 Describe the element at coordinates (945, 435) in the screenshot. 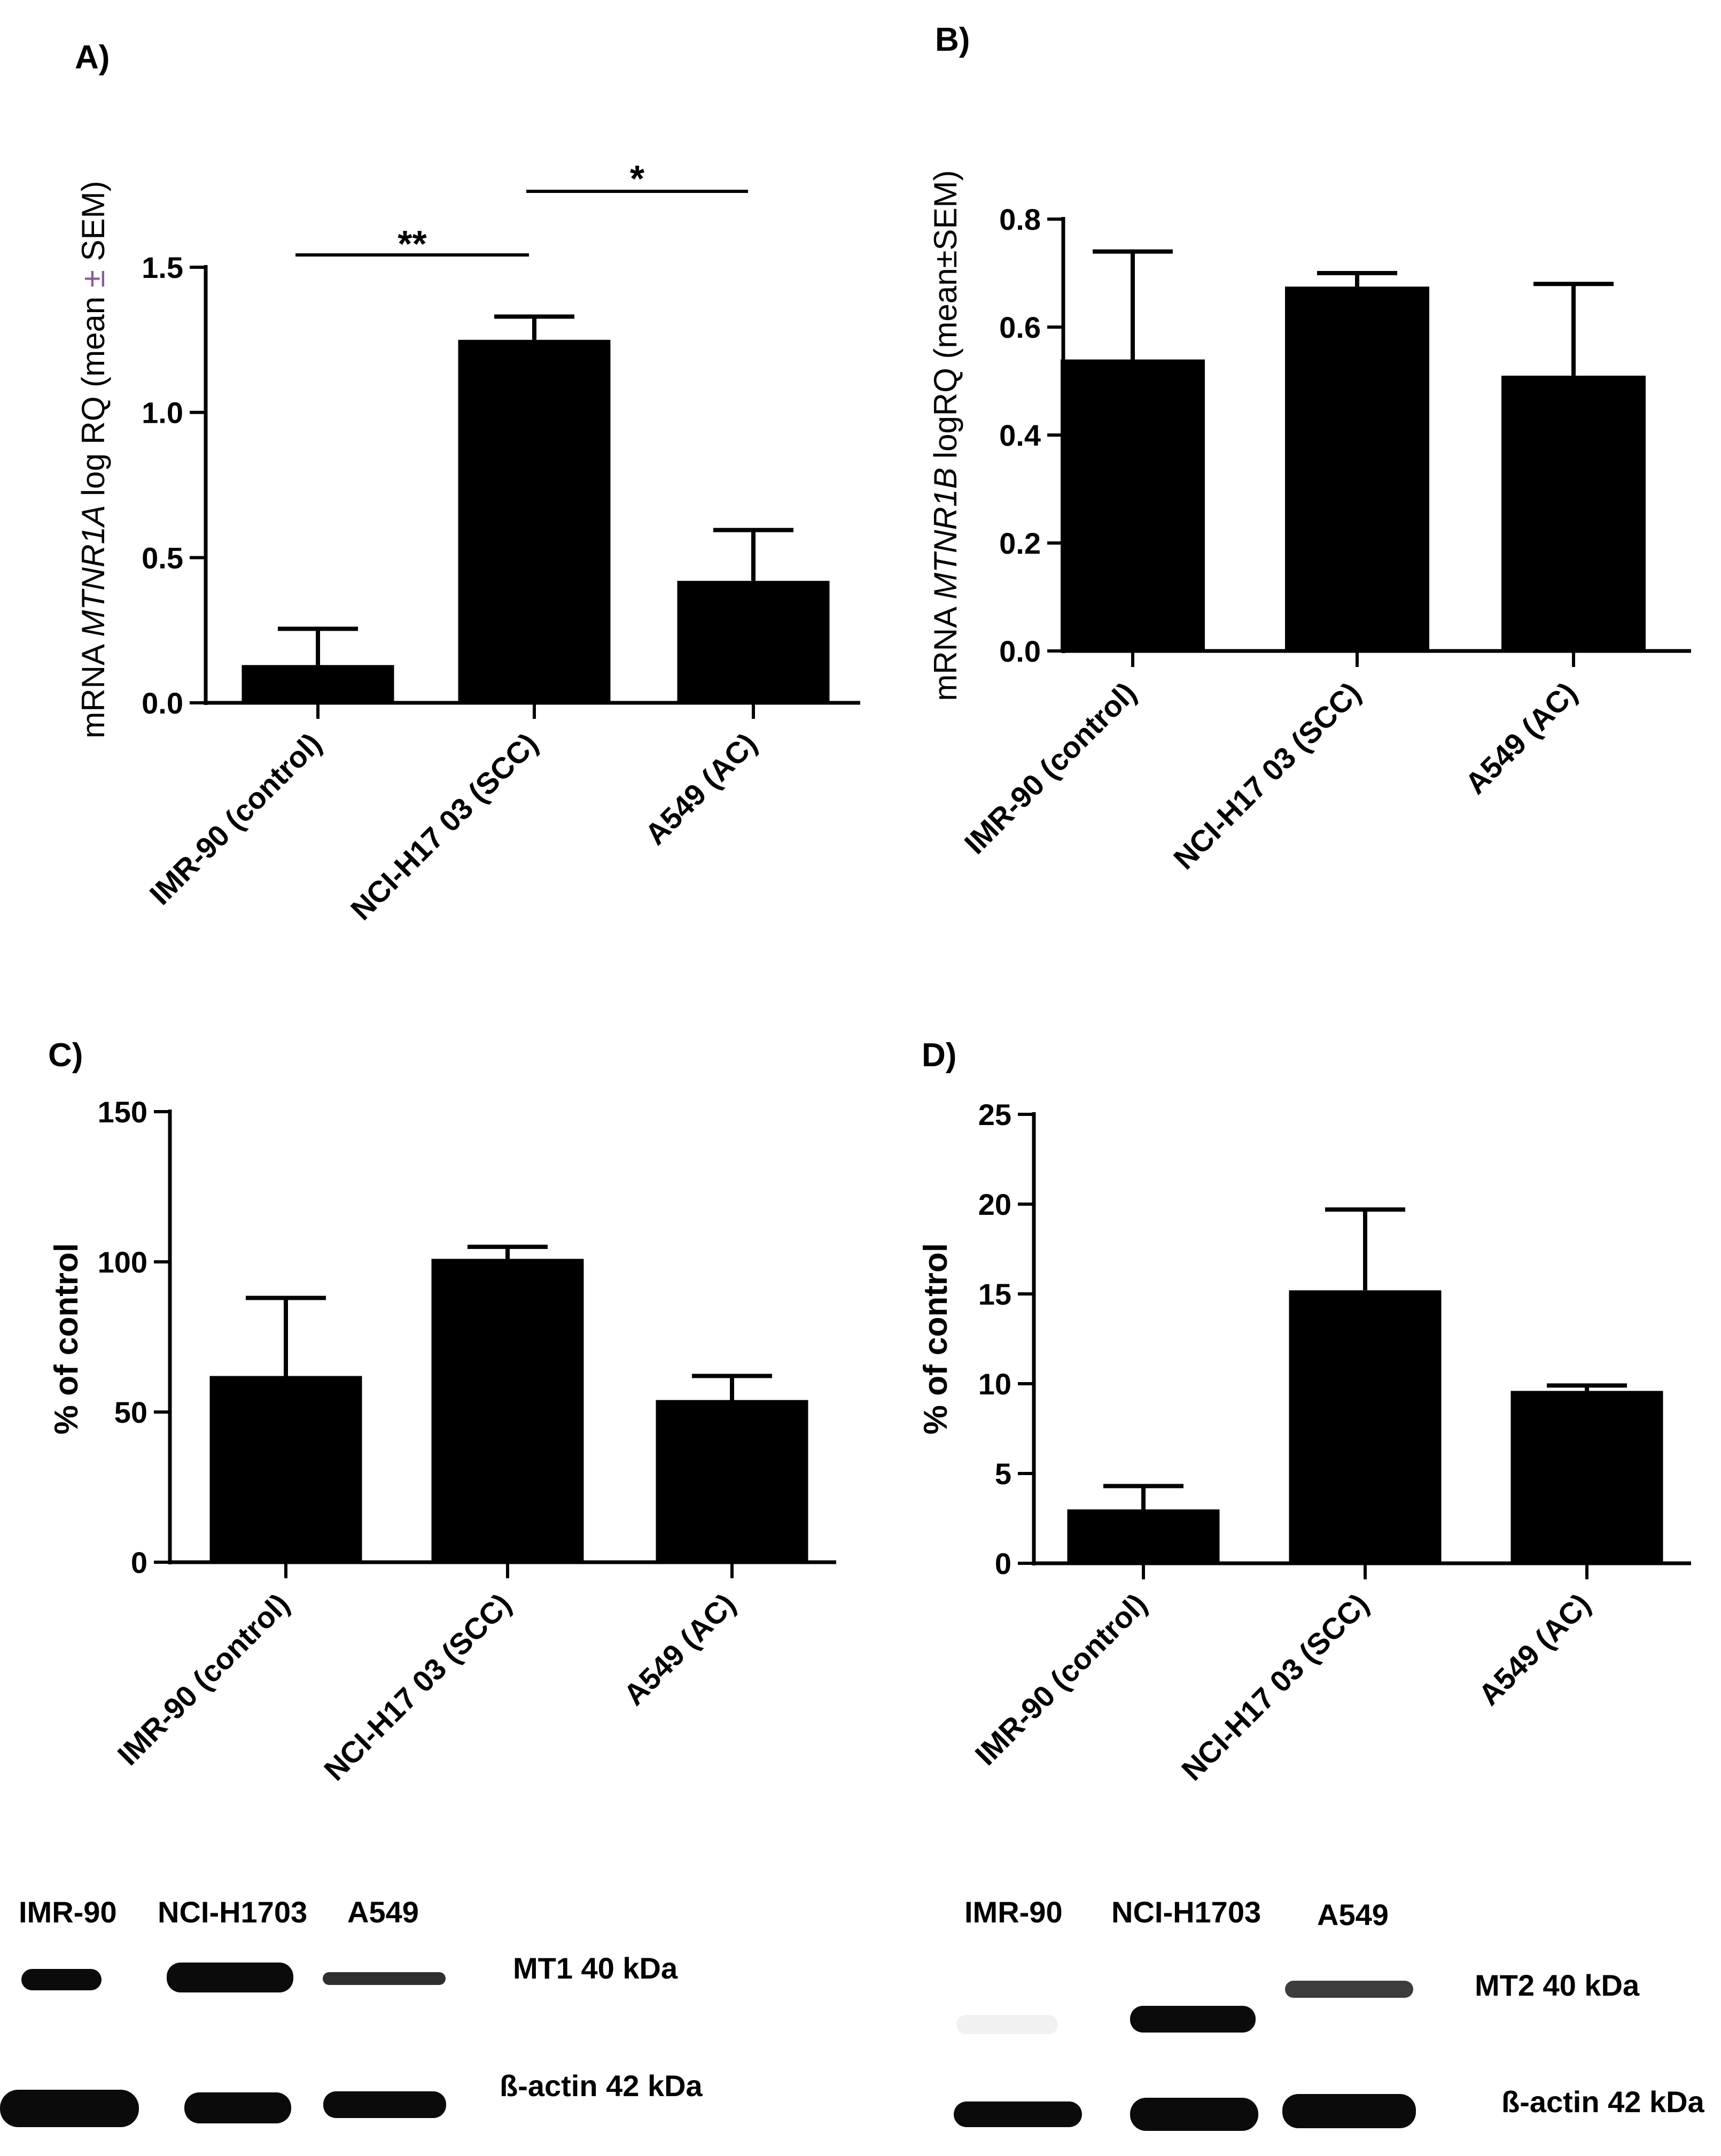

I see `y-axis-label: mRNA MTNR1B logRQ (mean±SEM)` at that location.